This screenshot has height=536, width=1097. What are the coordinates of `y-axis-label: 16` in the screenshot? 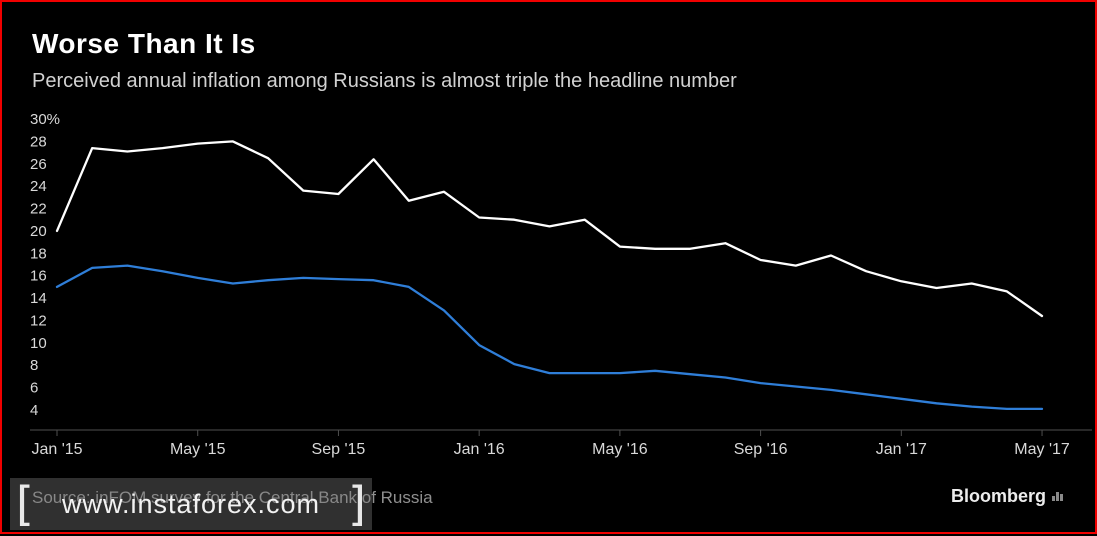 It's located at (38, 276).